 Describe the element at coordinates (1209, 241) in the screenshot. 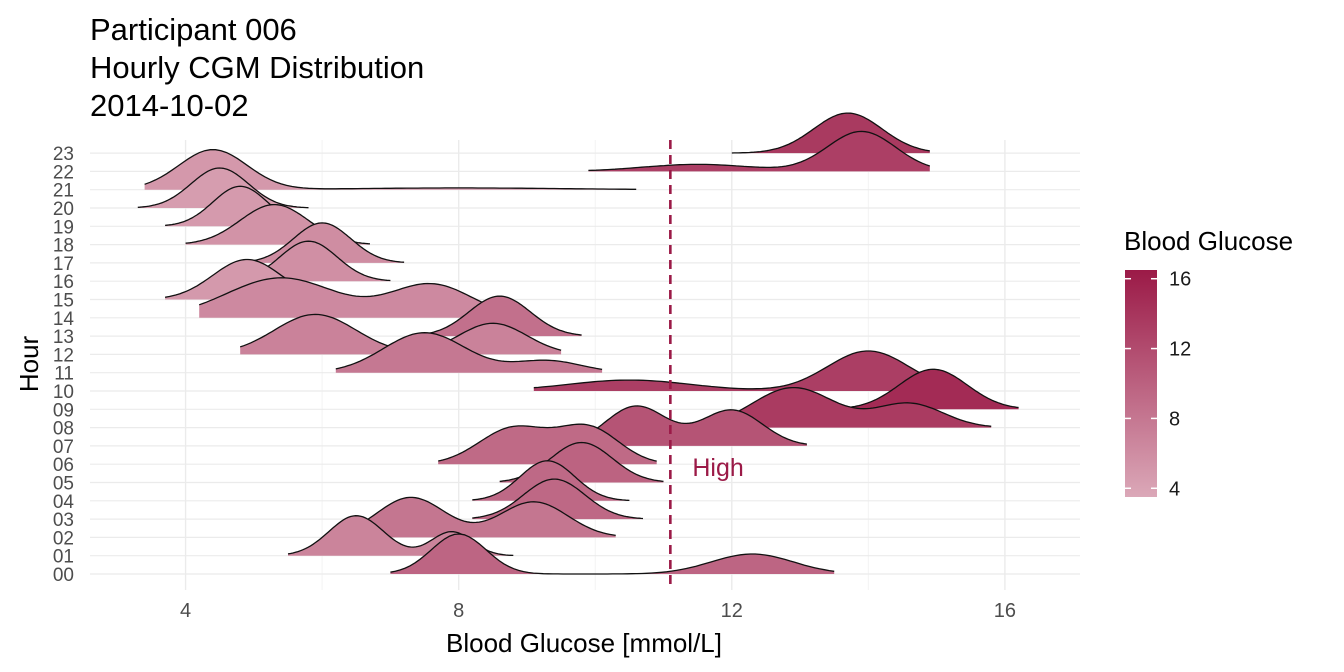

I see `legend-title: Blood Glucose` at that location.